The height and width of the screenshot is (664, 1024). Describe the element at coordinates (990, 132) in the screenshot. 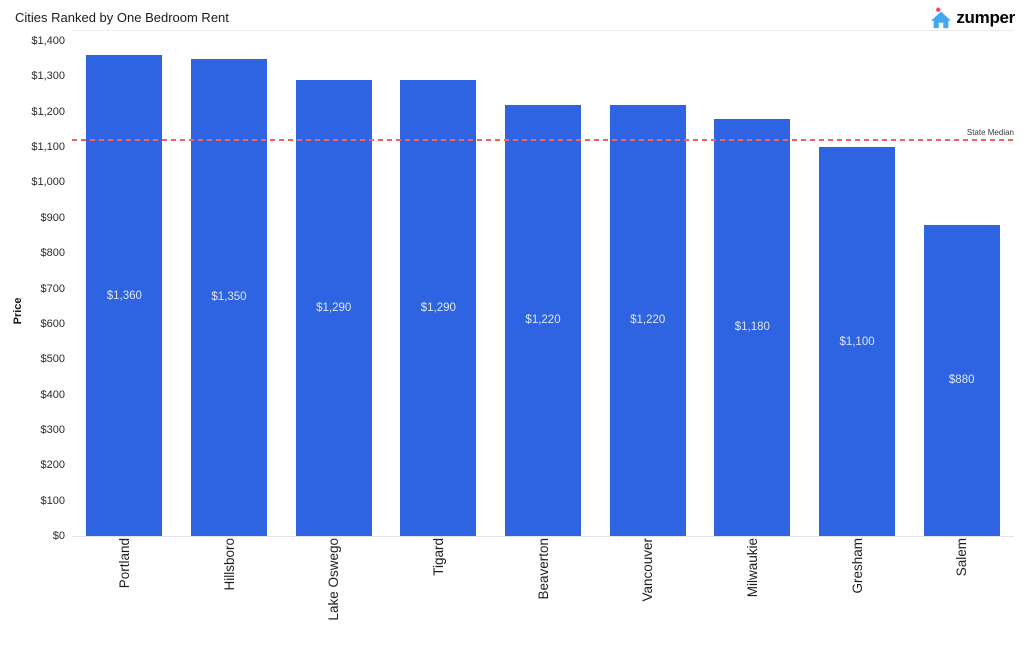

I see `state-median-label: State Median` at that location.